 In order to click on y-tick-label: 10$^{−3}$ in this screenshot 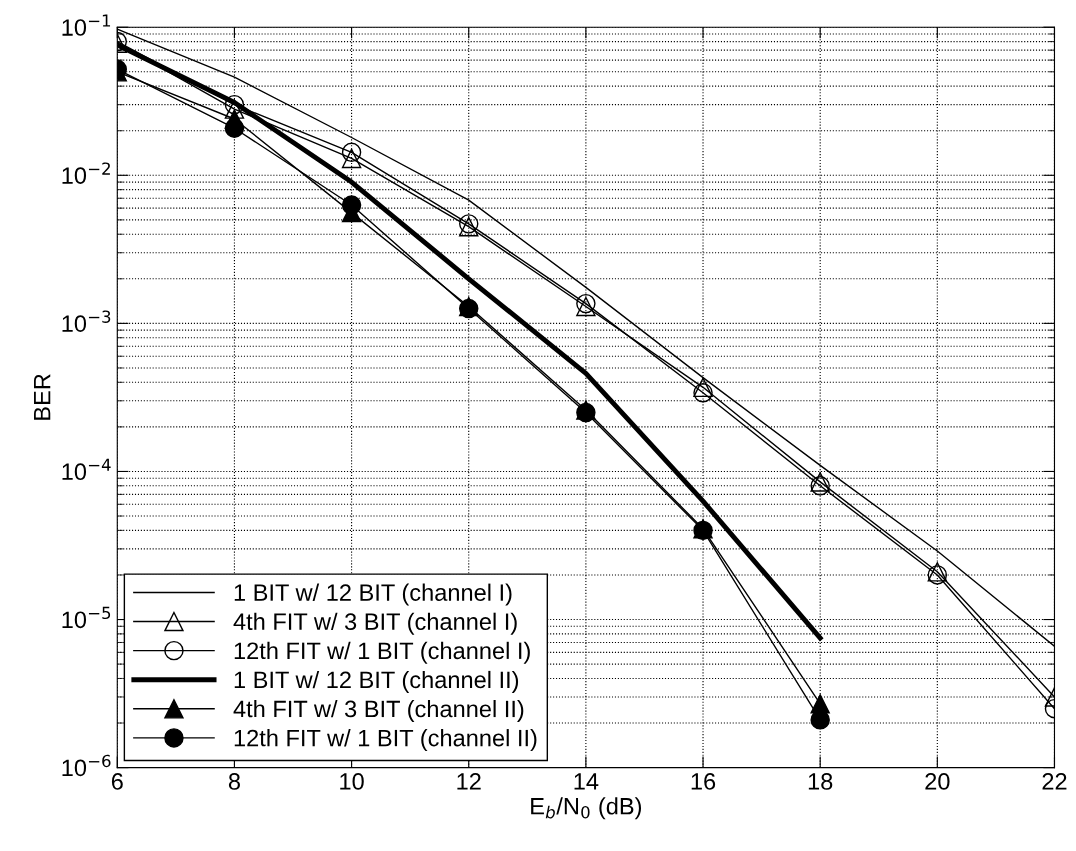, I will do `click(86, 321)`.